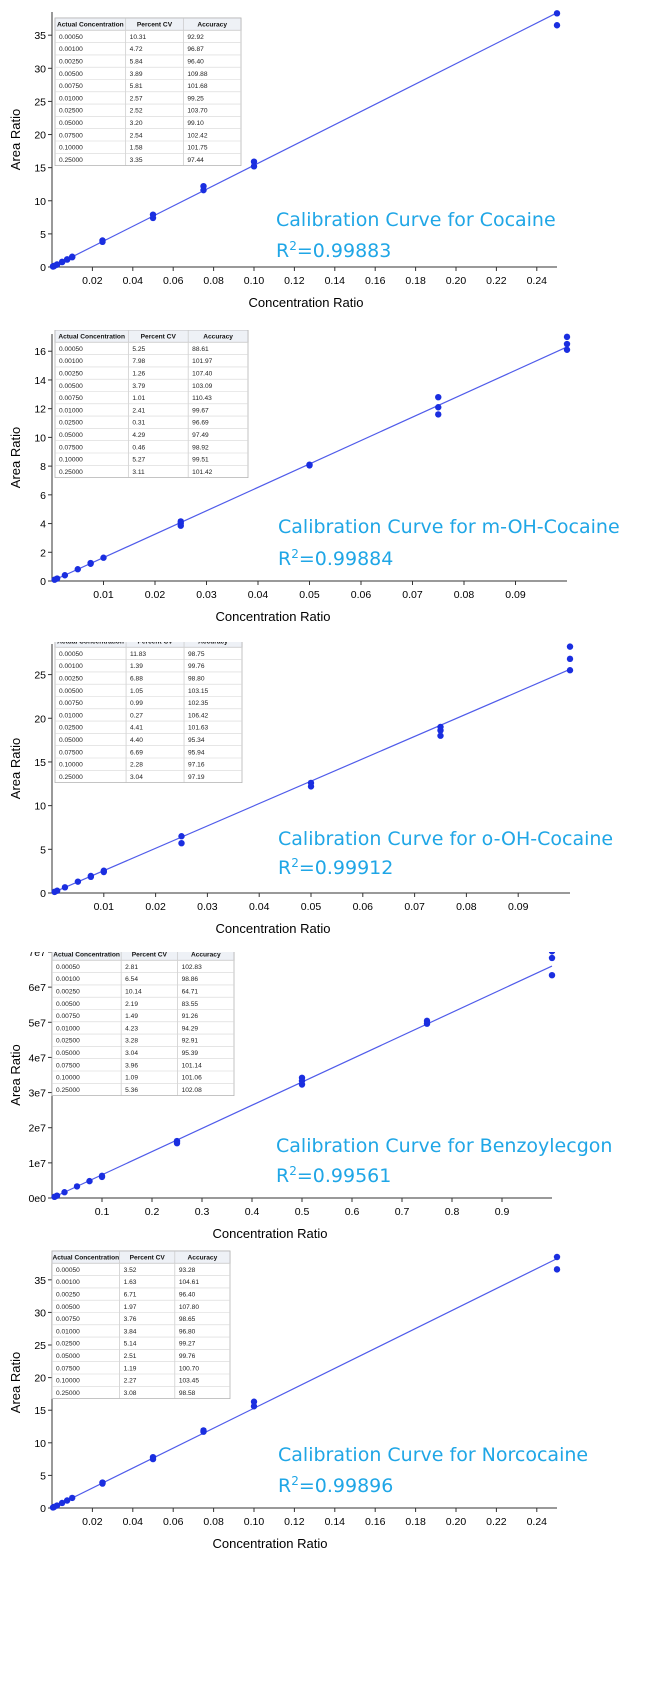  What do you see at coordinates (302, 1212) in the screenshot?
I see `x-tick-label: 0.5` at bounding box center [302, 1212].